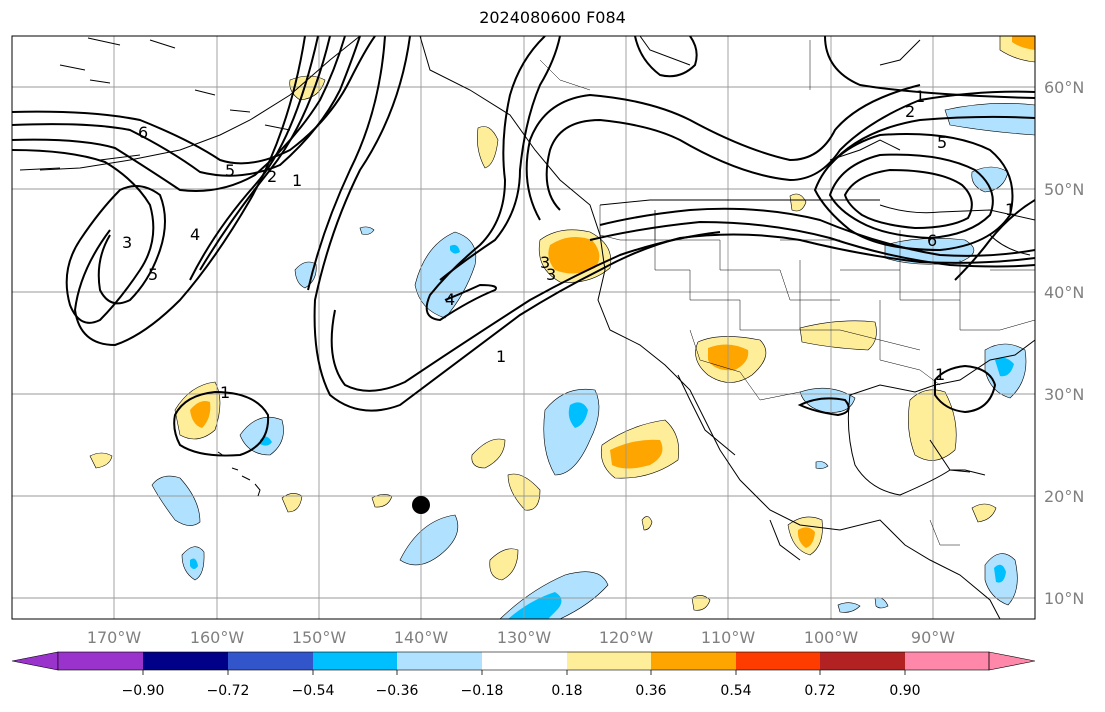  What do you see at coordinates (1064, 394) in the screenshot?
I see `lat-label: 30°N` at bounding box center [1064, 394].